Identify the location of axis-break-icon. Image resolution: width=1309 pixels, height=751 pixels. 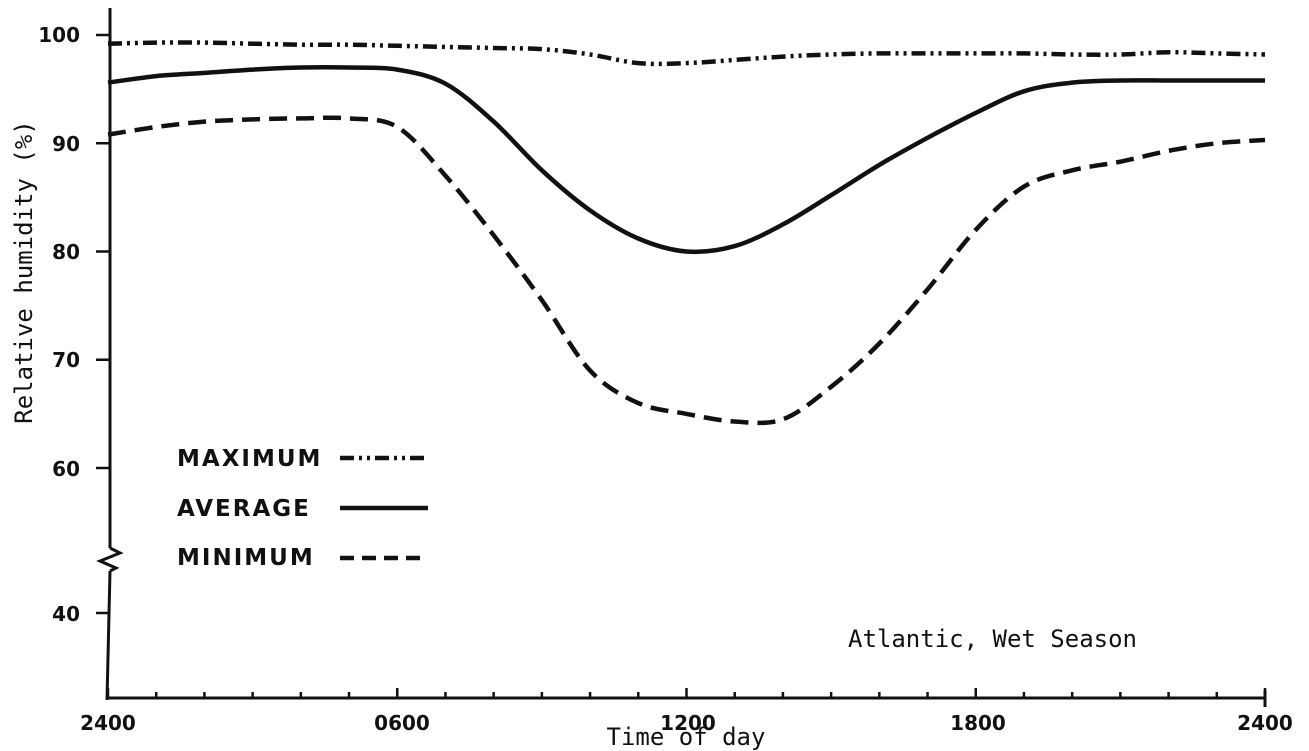
(110, 559).